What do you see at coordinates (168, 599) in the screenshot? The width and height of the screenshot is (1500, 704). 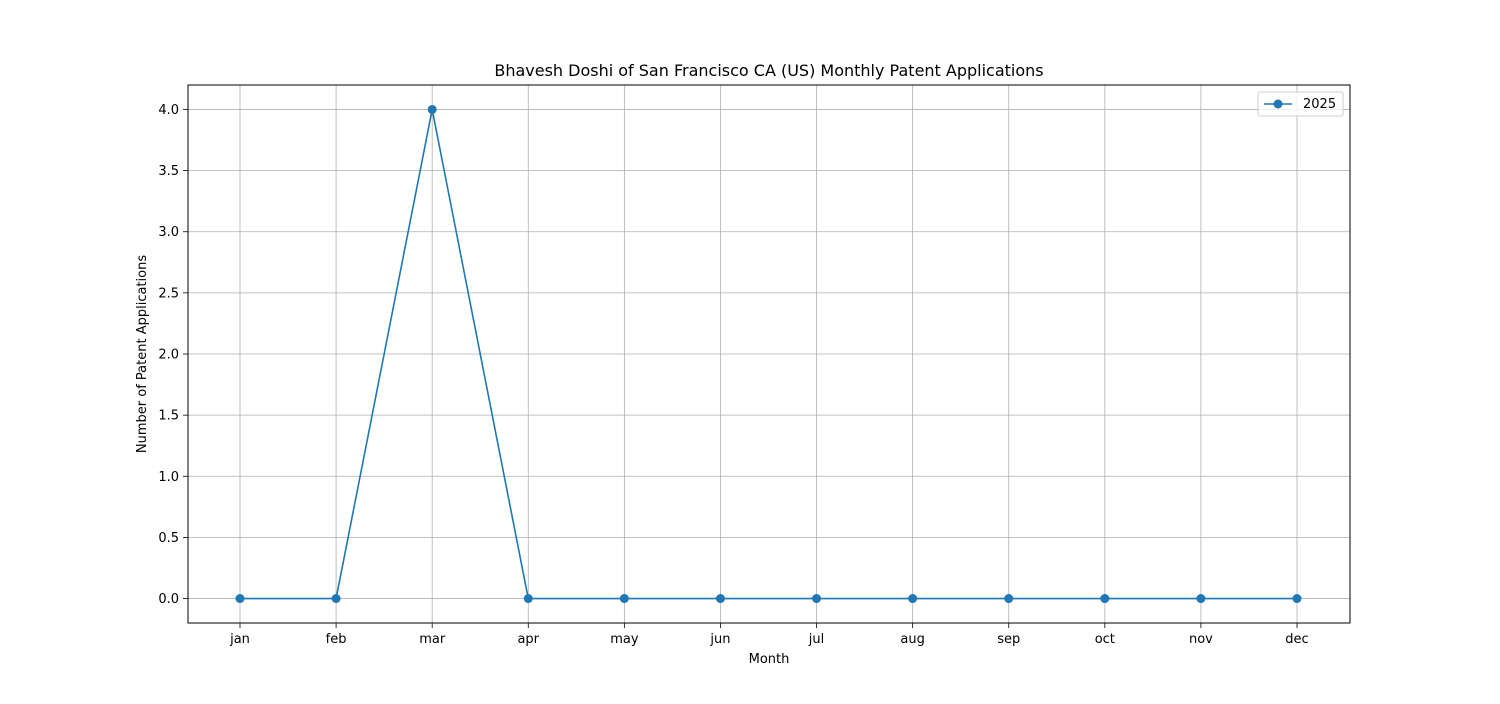 I see `y-tick-label: 0.0` at bounding box center [168, 599].